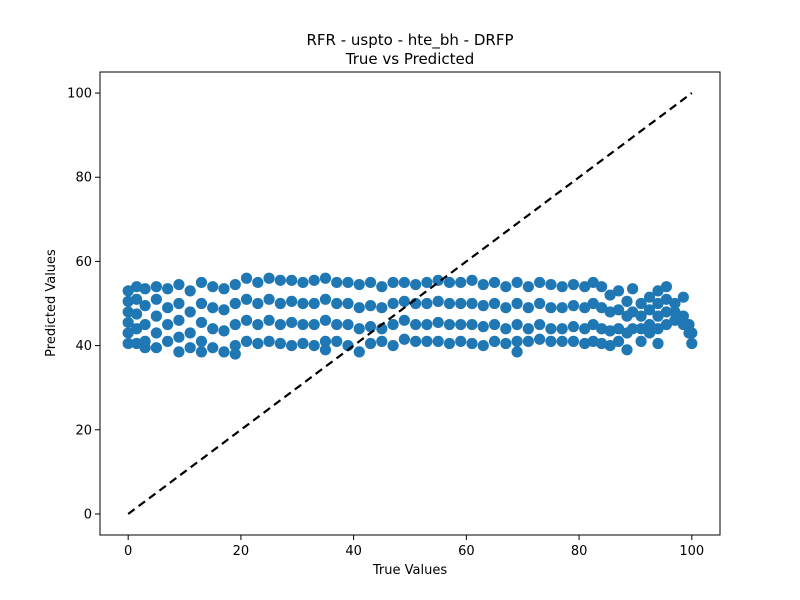 The width and height of the screenshot is (800, 600). What do you see at coordinates (410, 316) in the screenshot?
I see `scatter-points` at bounding box center [410, 316].